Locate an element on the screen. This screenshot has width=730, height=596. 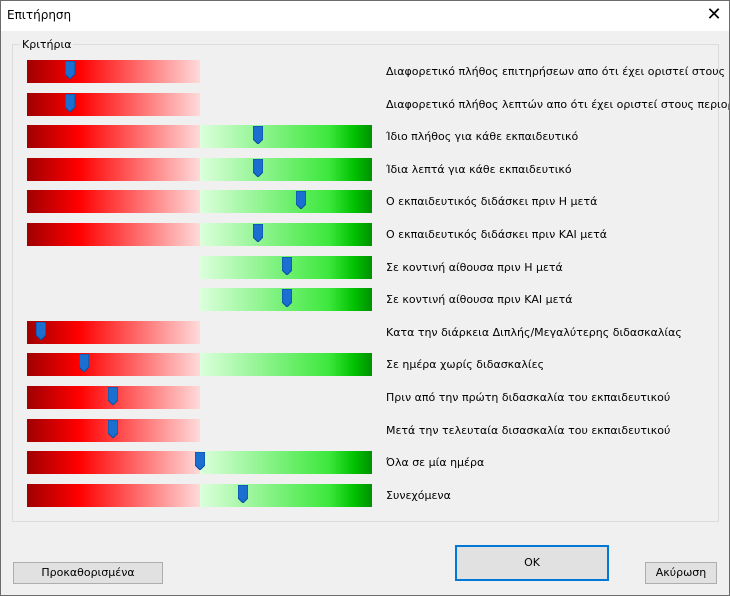
criterion-label: Ο εκπαιδευτικός διδάσκει πριν ΚΑΙ μετά is located at coordinates (497, 234).